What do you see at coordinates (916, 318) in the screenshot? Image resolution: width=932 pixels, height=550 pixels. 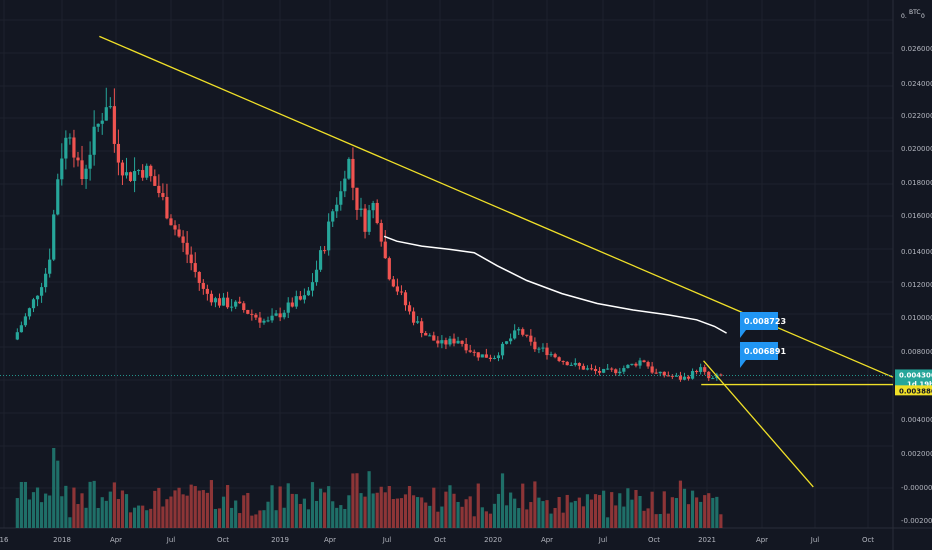 I see `price-tick-label: 0.010000` at bounding box center [916, 318].